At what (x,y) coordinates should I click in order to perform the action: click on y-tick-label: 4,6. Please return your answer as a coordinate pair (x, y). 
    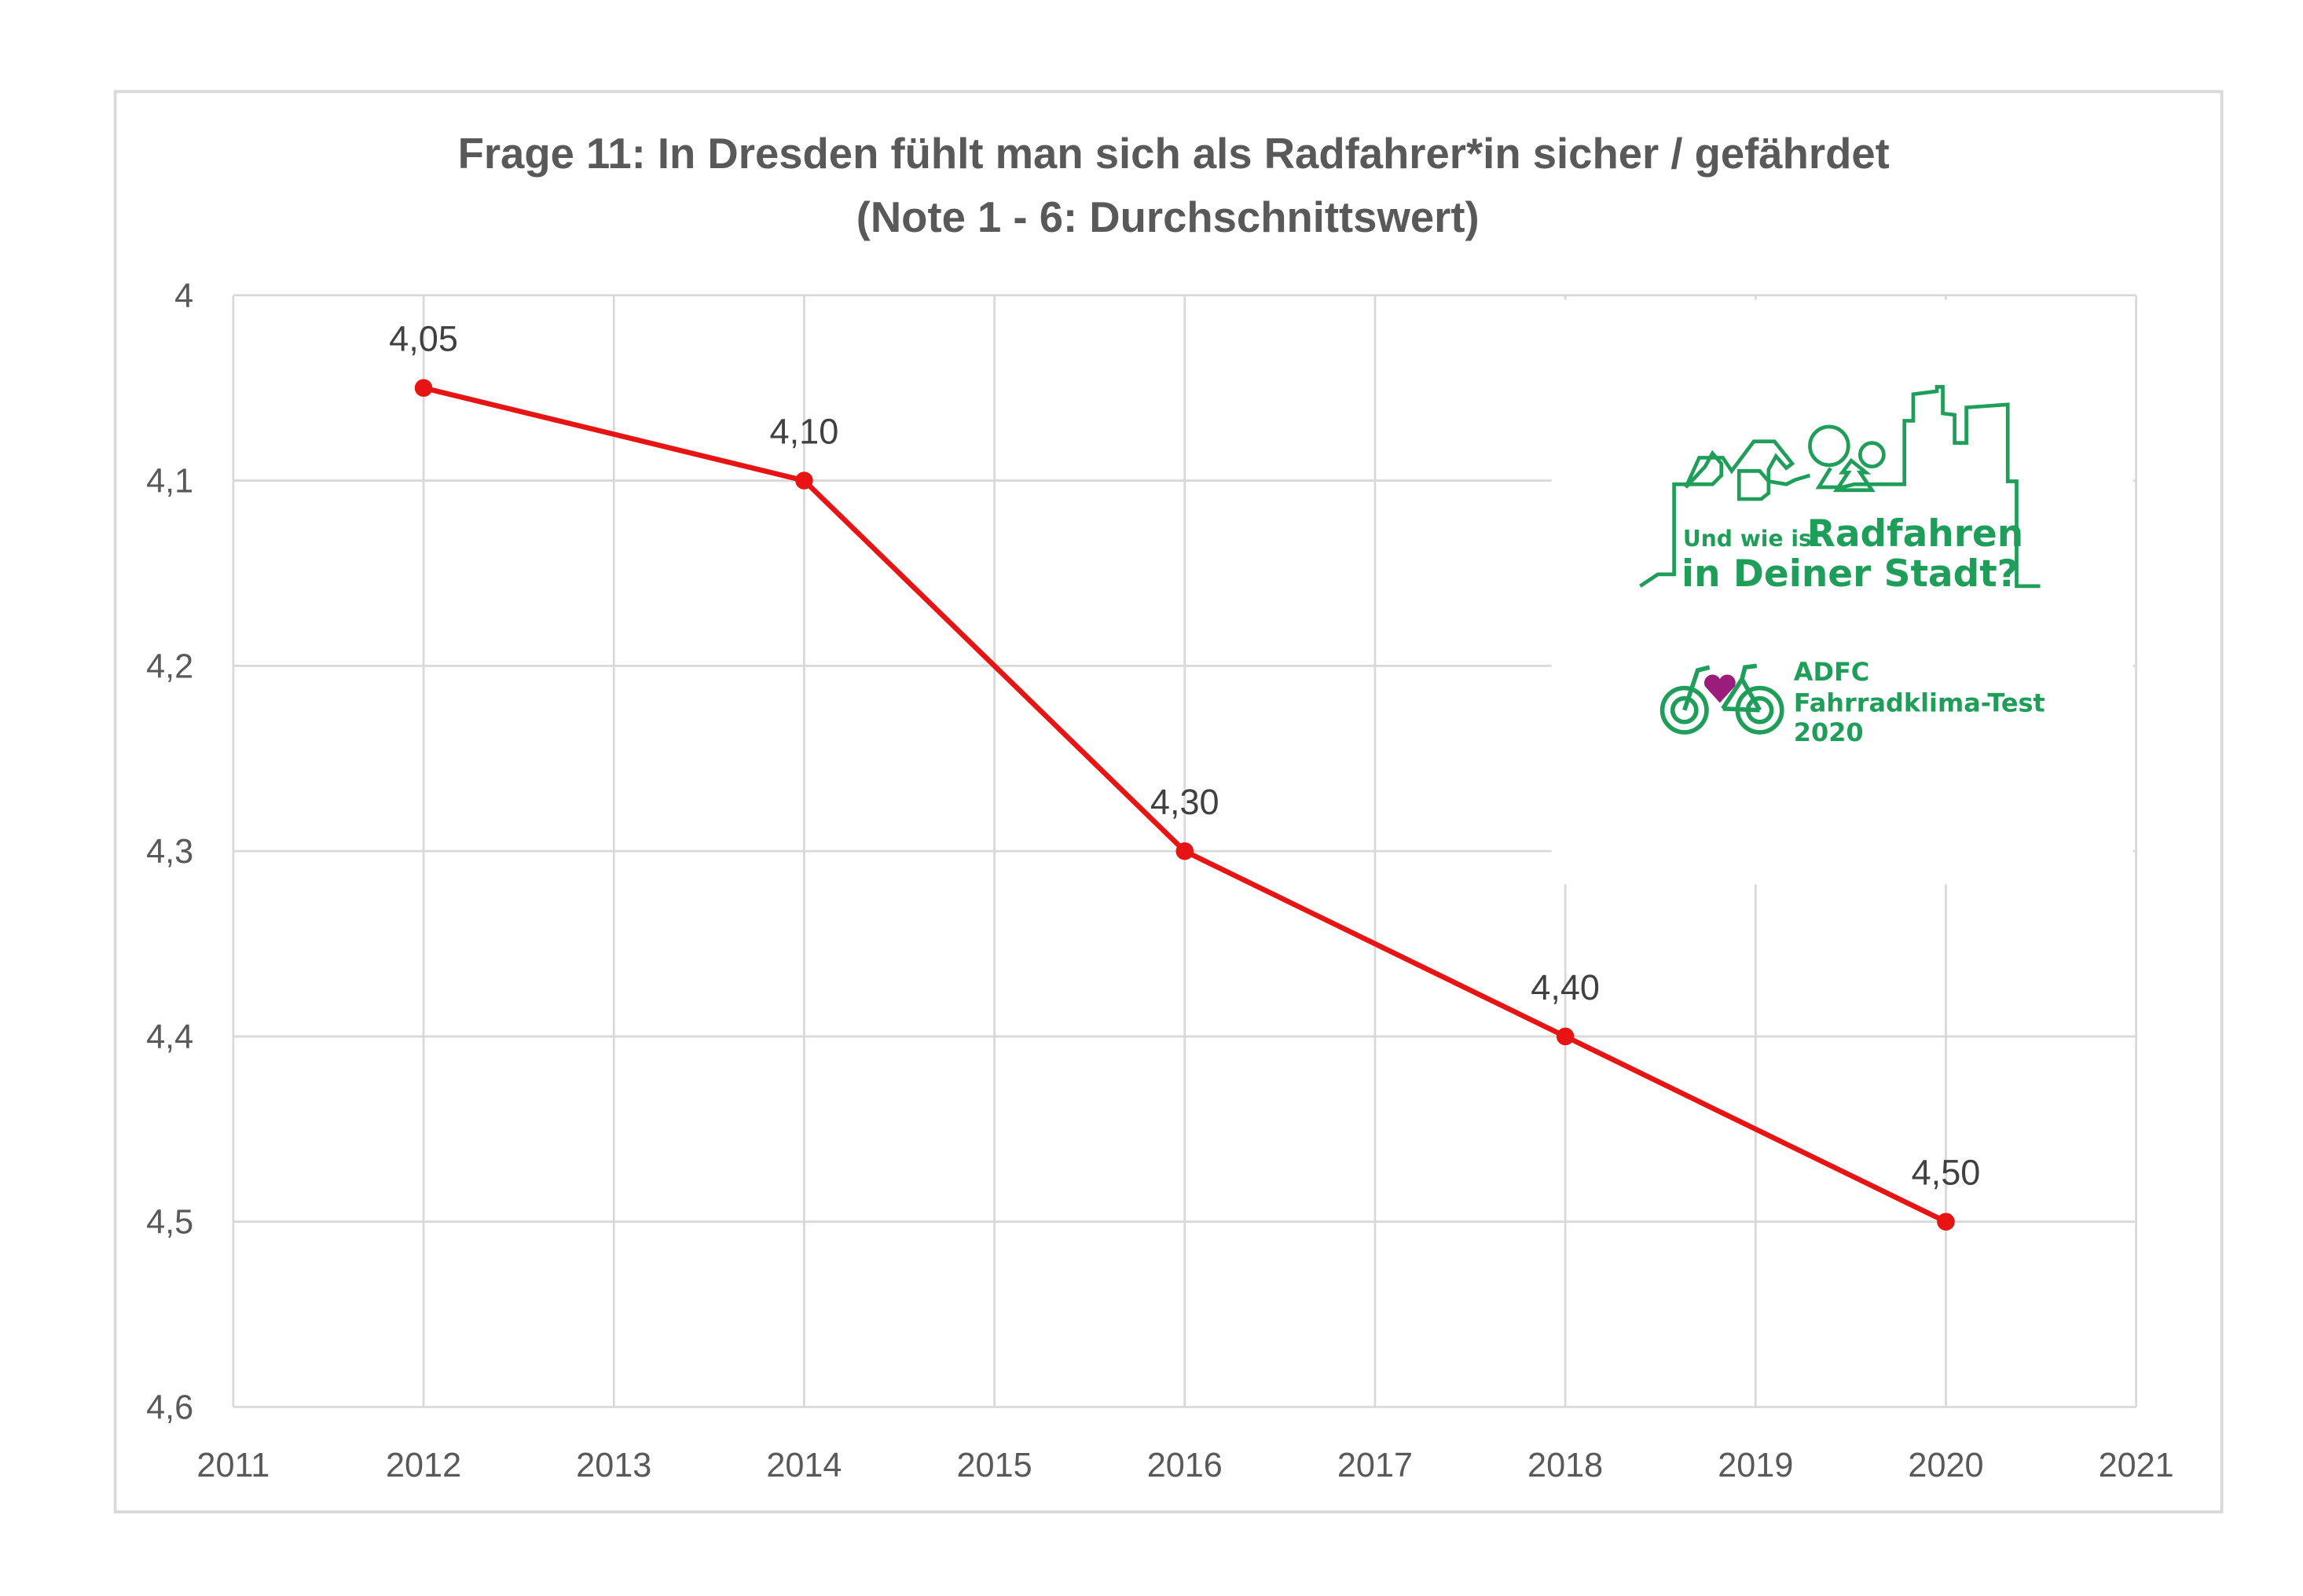
    Looking at the image, I should click on (169, 1408).